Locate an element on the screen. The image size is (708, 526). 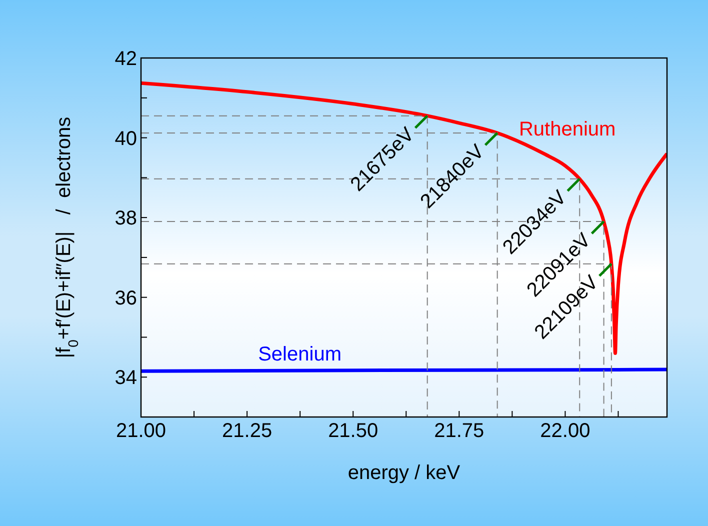
x-tick-label: 22.00 is located at coordinates (565, 431).